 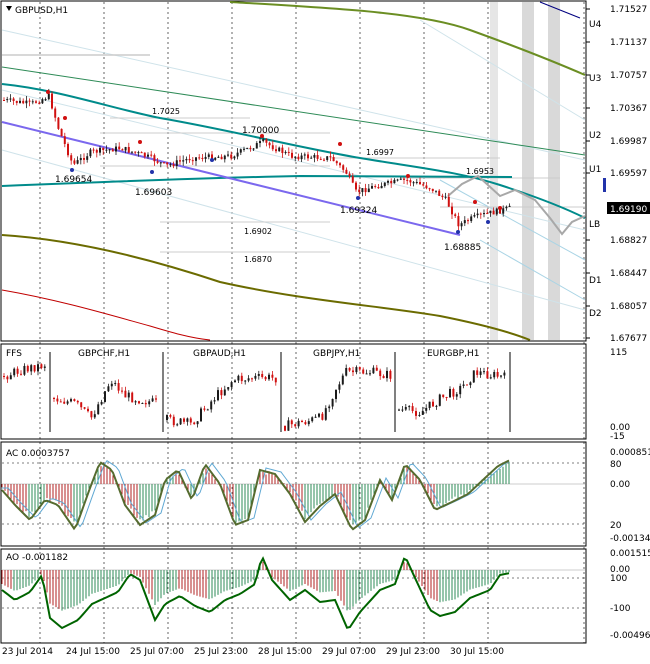 What do you see at coordinates (153, 193) in the screenshot?
I see `annot-169603: 1.69603` at bounding box center [153, 193].